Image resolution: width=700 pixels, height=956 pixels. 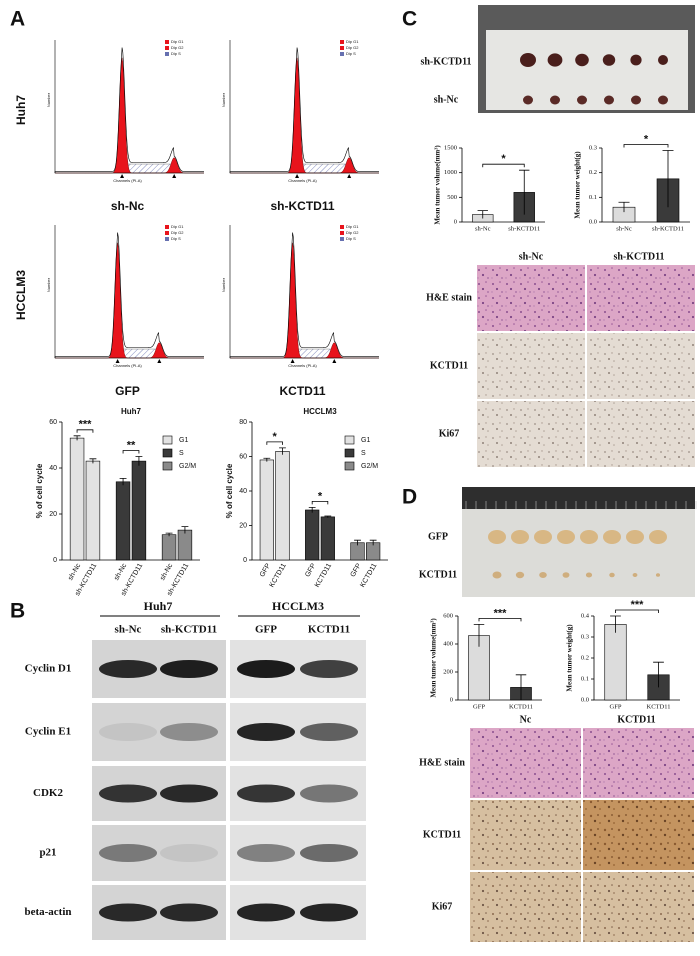 What do you see at coordinates (189, 630) in the screenshot?
I see `condition-label: sh-KCTD11` at bounding box center [189, 630].